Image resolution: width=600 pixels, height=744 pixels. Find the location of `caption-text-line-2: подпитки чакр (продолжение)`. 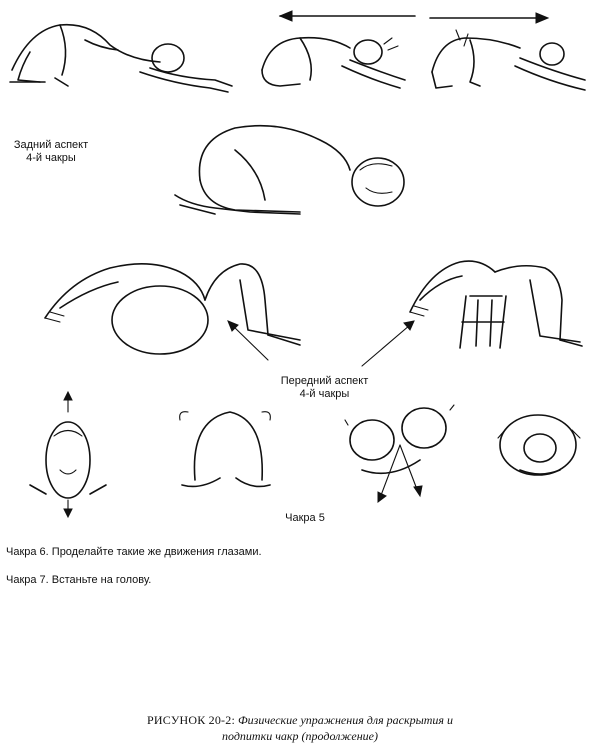

caption-text-line-2: подпитки чакр (продолжение) is located at coordinates (300, 736).